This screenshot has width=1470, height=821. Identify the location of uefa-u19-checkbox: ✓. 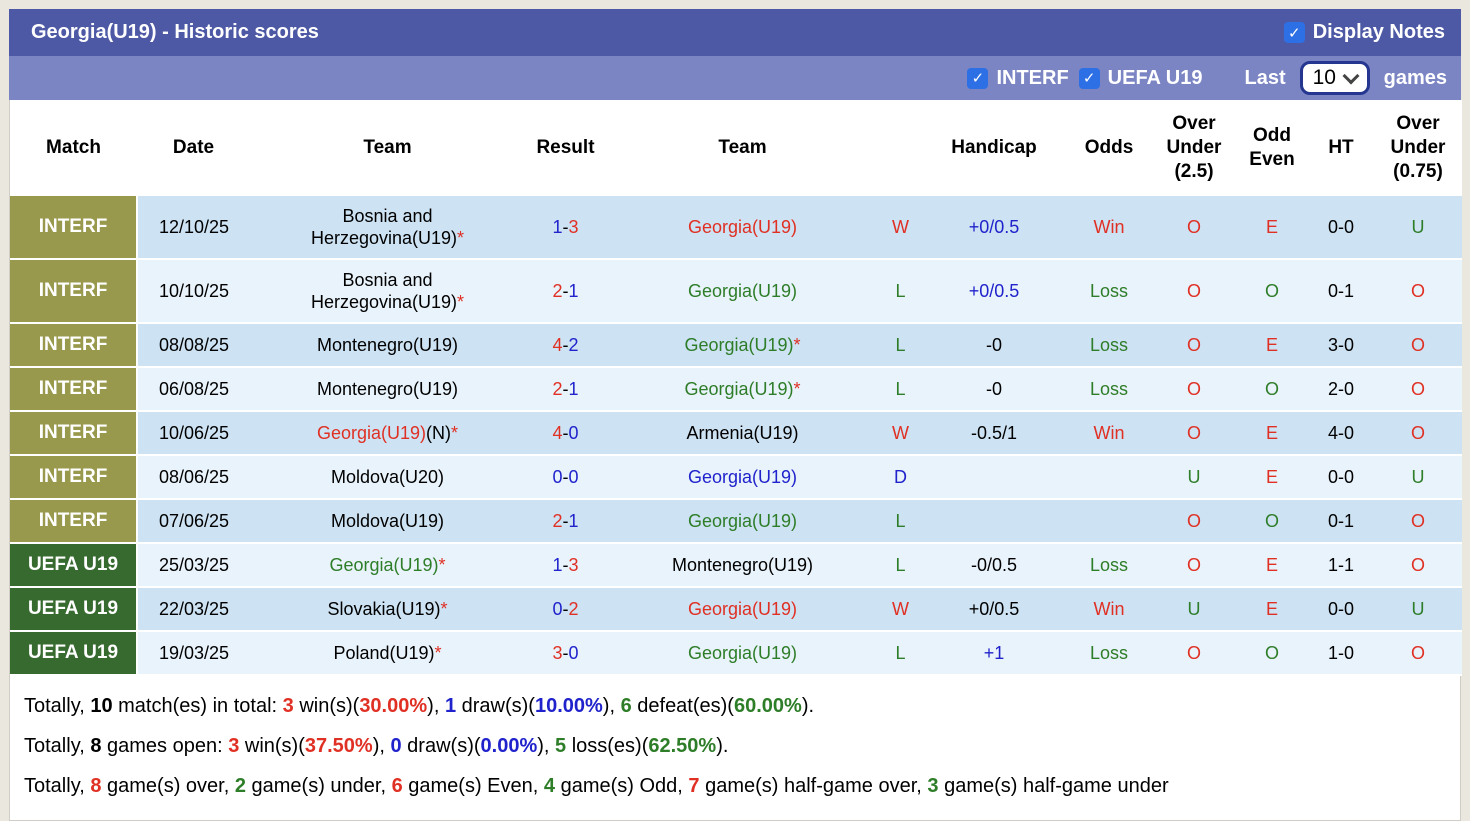
(1089, 78).